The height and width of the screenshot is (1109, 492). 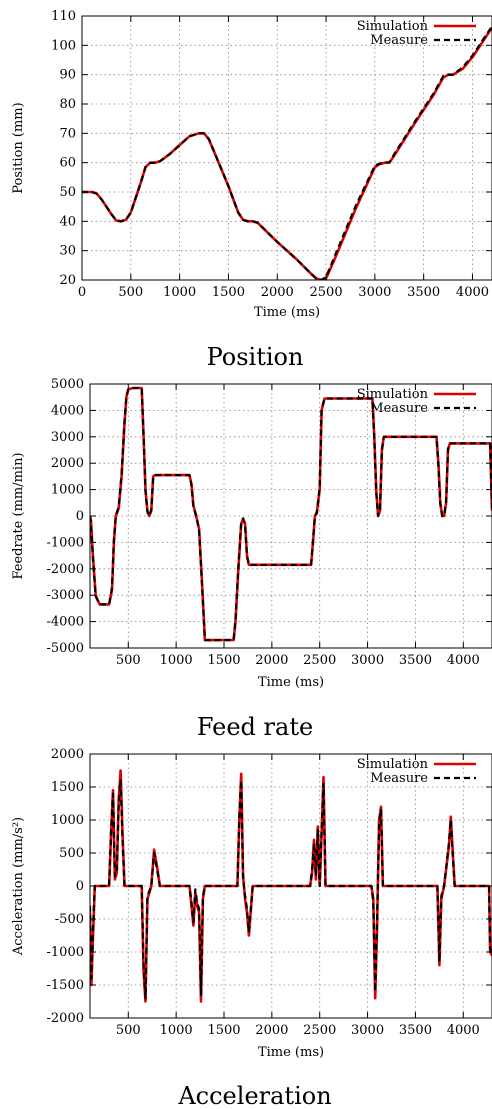 I want to click on y-tick-label: -4000, so click(x=65, y=622).